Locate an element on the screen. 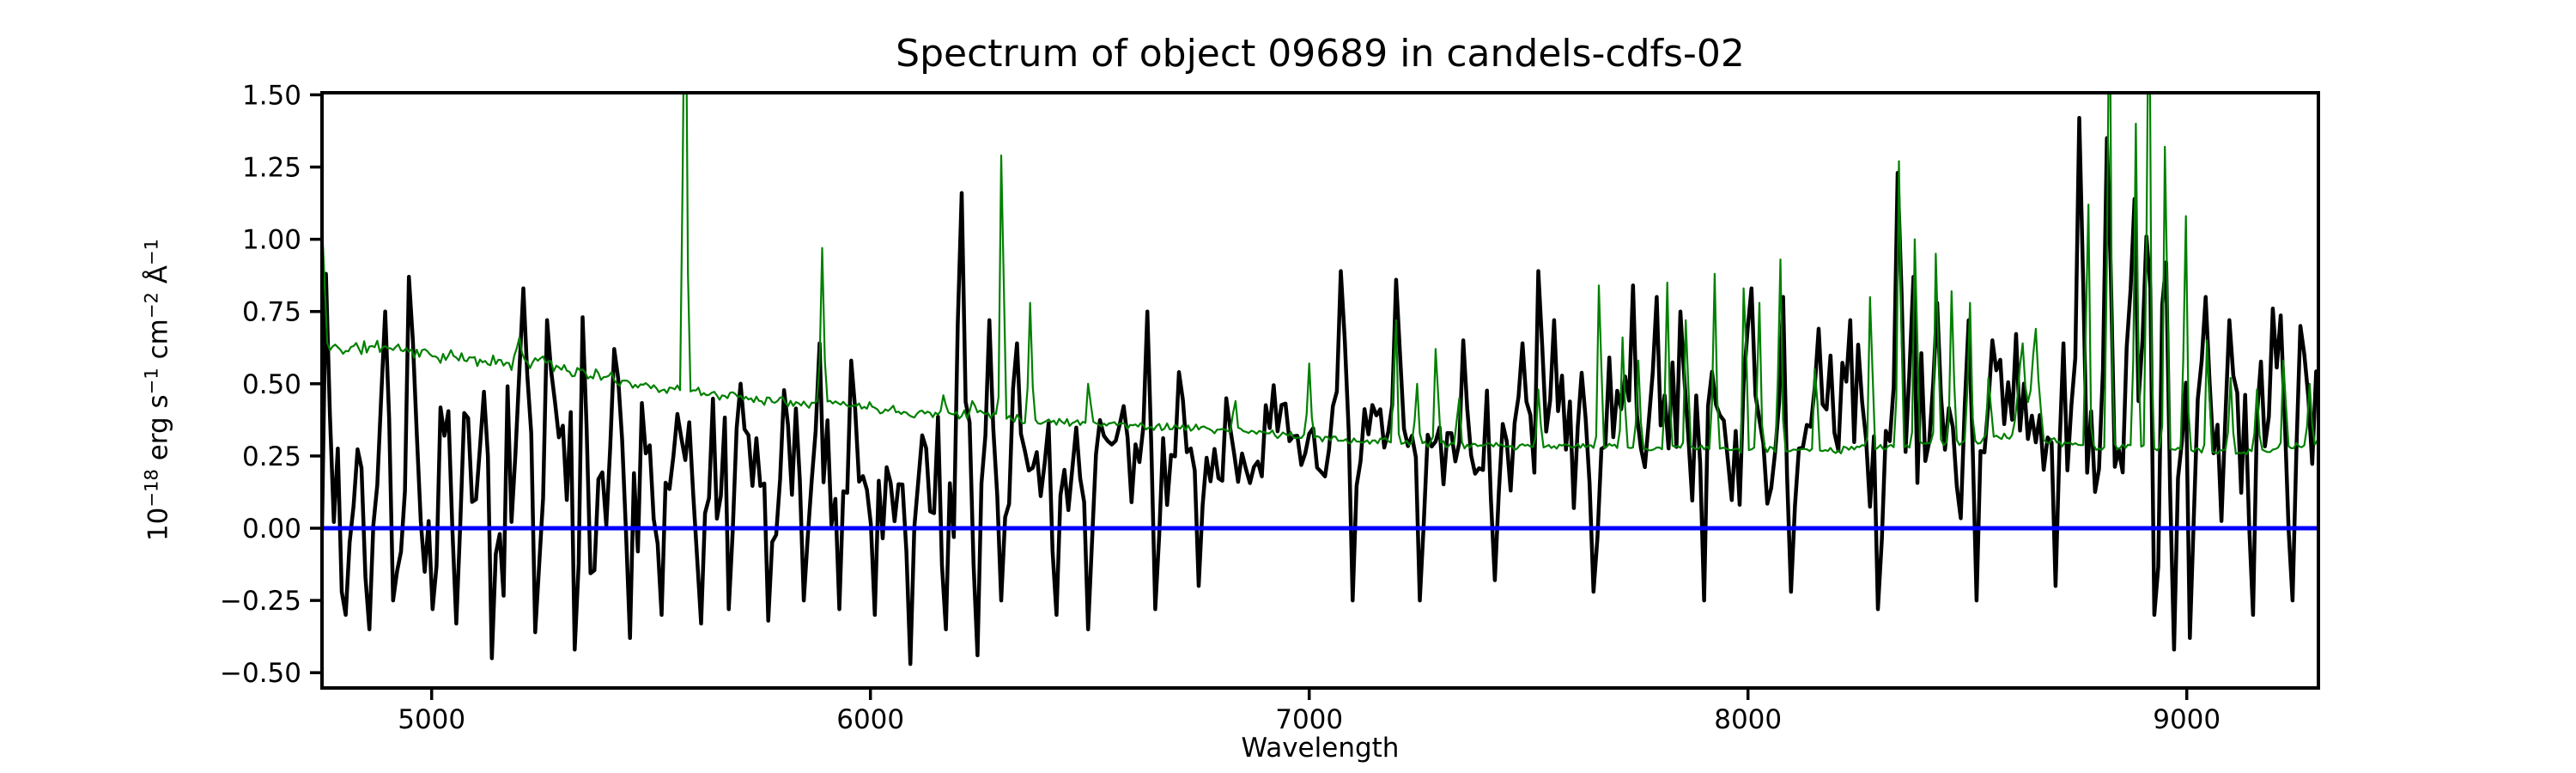  y-axis-label: 10−18 erg s−1 cm−2 Å−1 is located at coordinates (157, 390).